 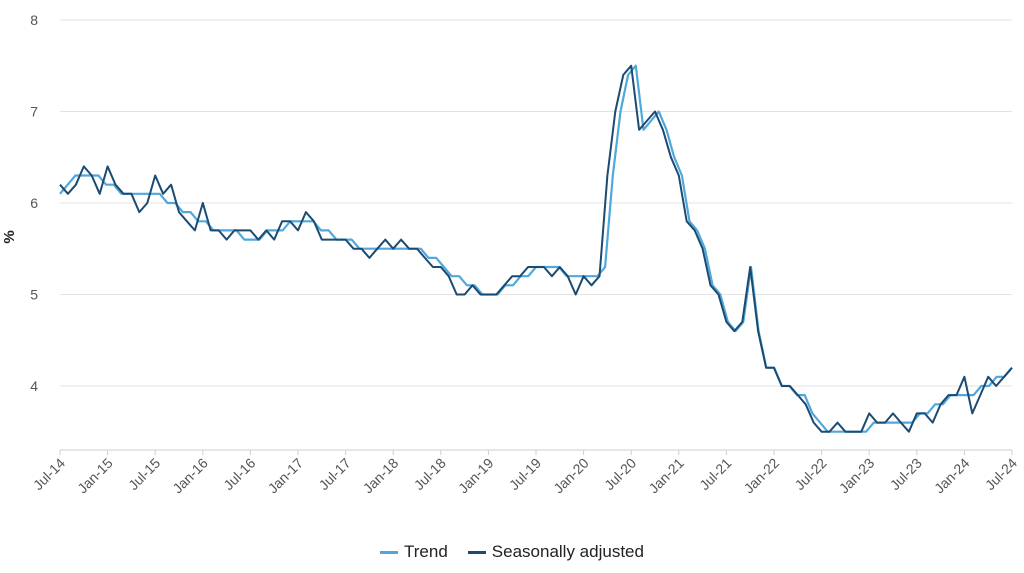 I want to click on y-tick-label: 5, so click(x=34, y=294).